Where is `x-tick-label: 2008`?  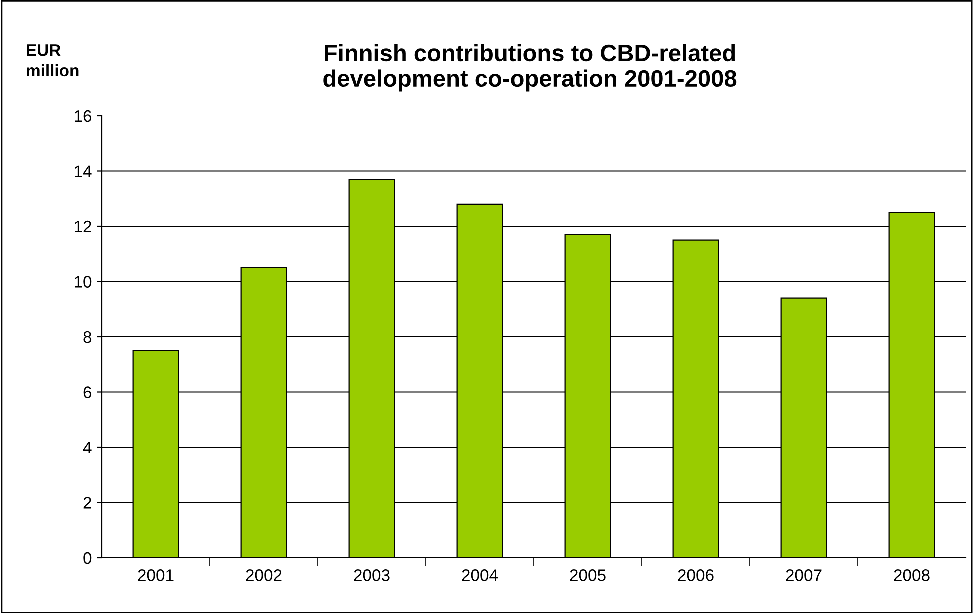 x-tick-label: 2008 is located at coordinates (912, 576).